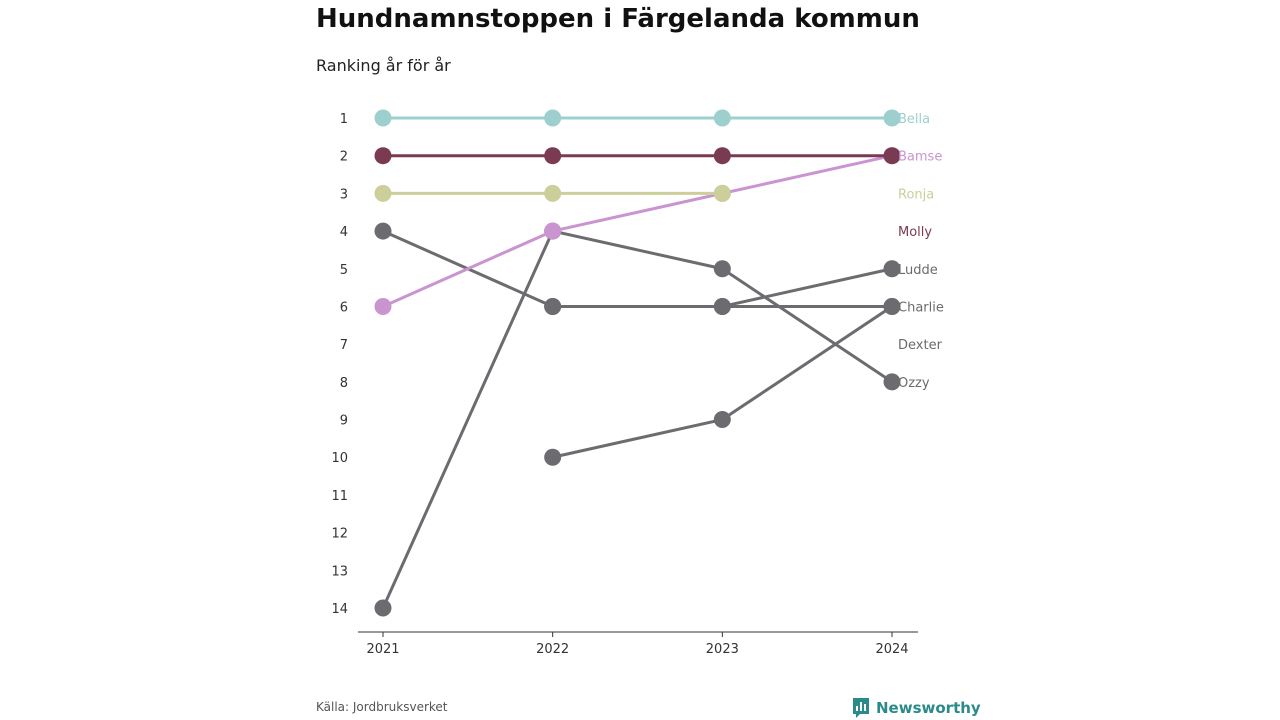 The image size is (1280, 720). What do you see at coordinates (383, 65) in the screenshot?
I see `chart-subtitle: Ranking år för år` at bounding box center [383, 65].